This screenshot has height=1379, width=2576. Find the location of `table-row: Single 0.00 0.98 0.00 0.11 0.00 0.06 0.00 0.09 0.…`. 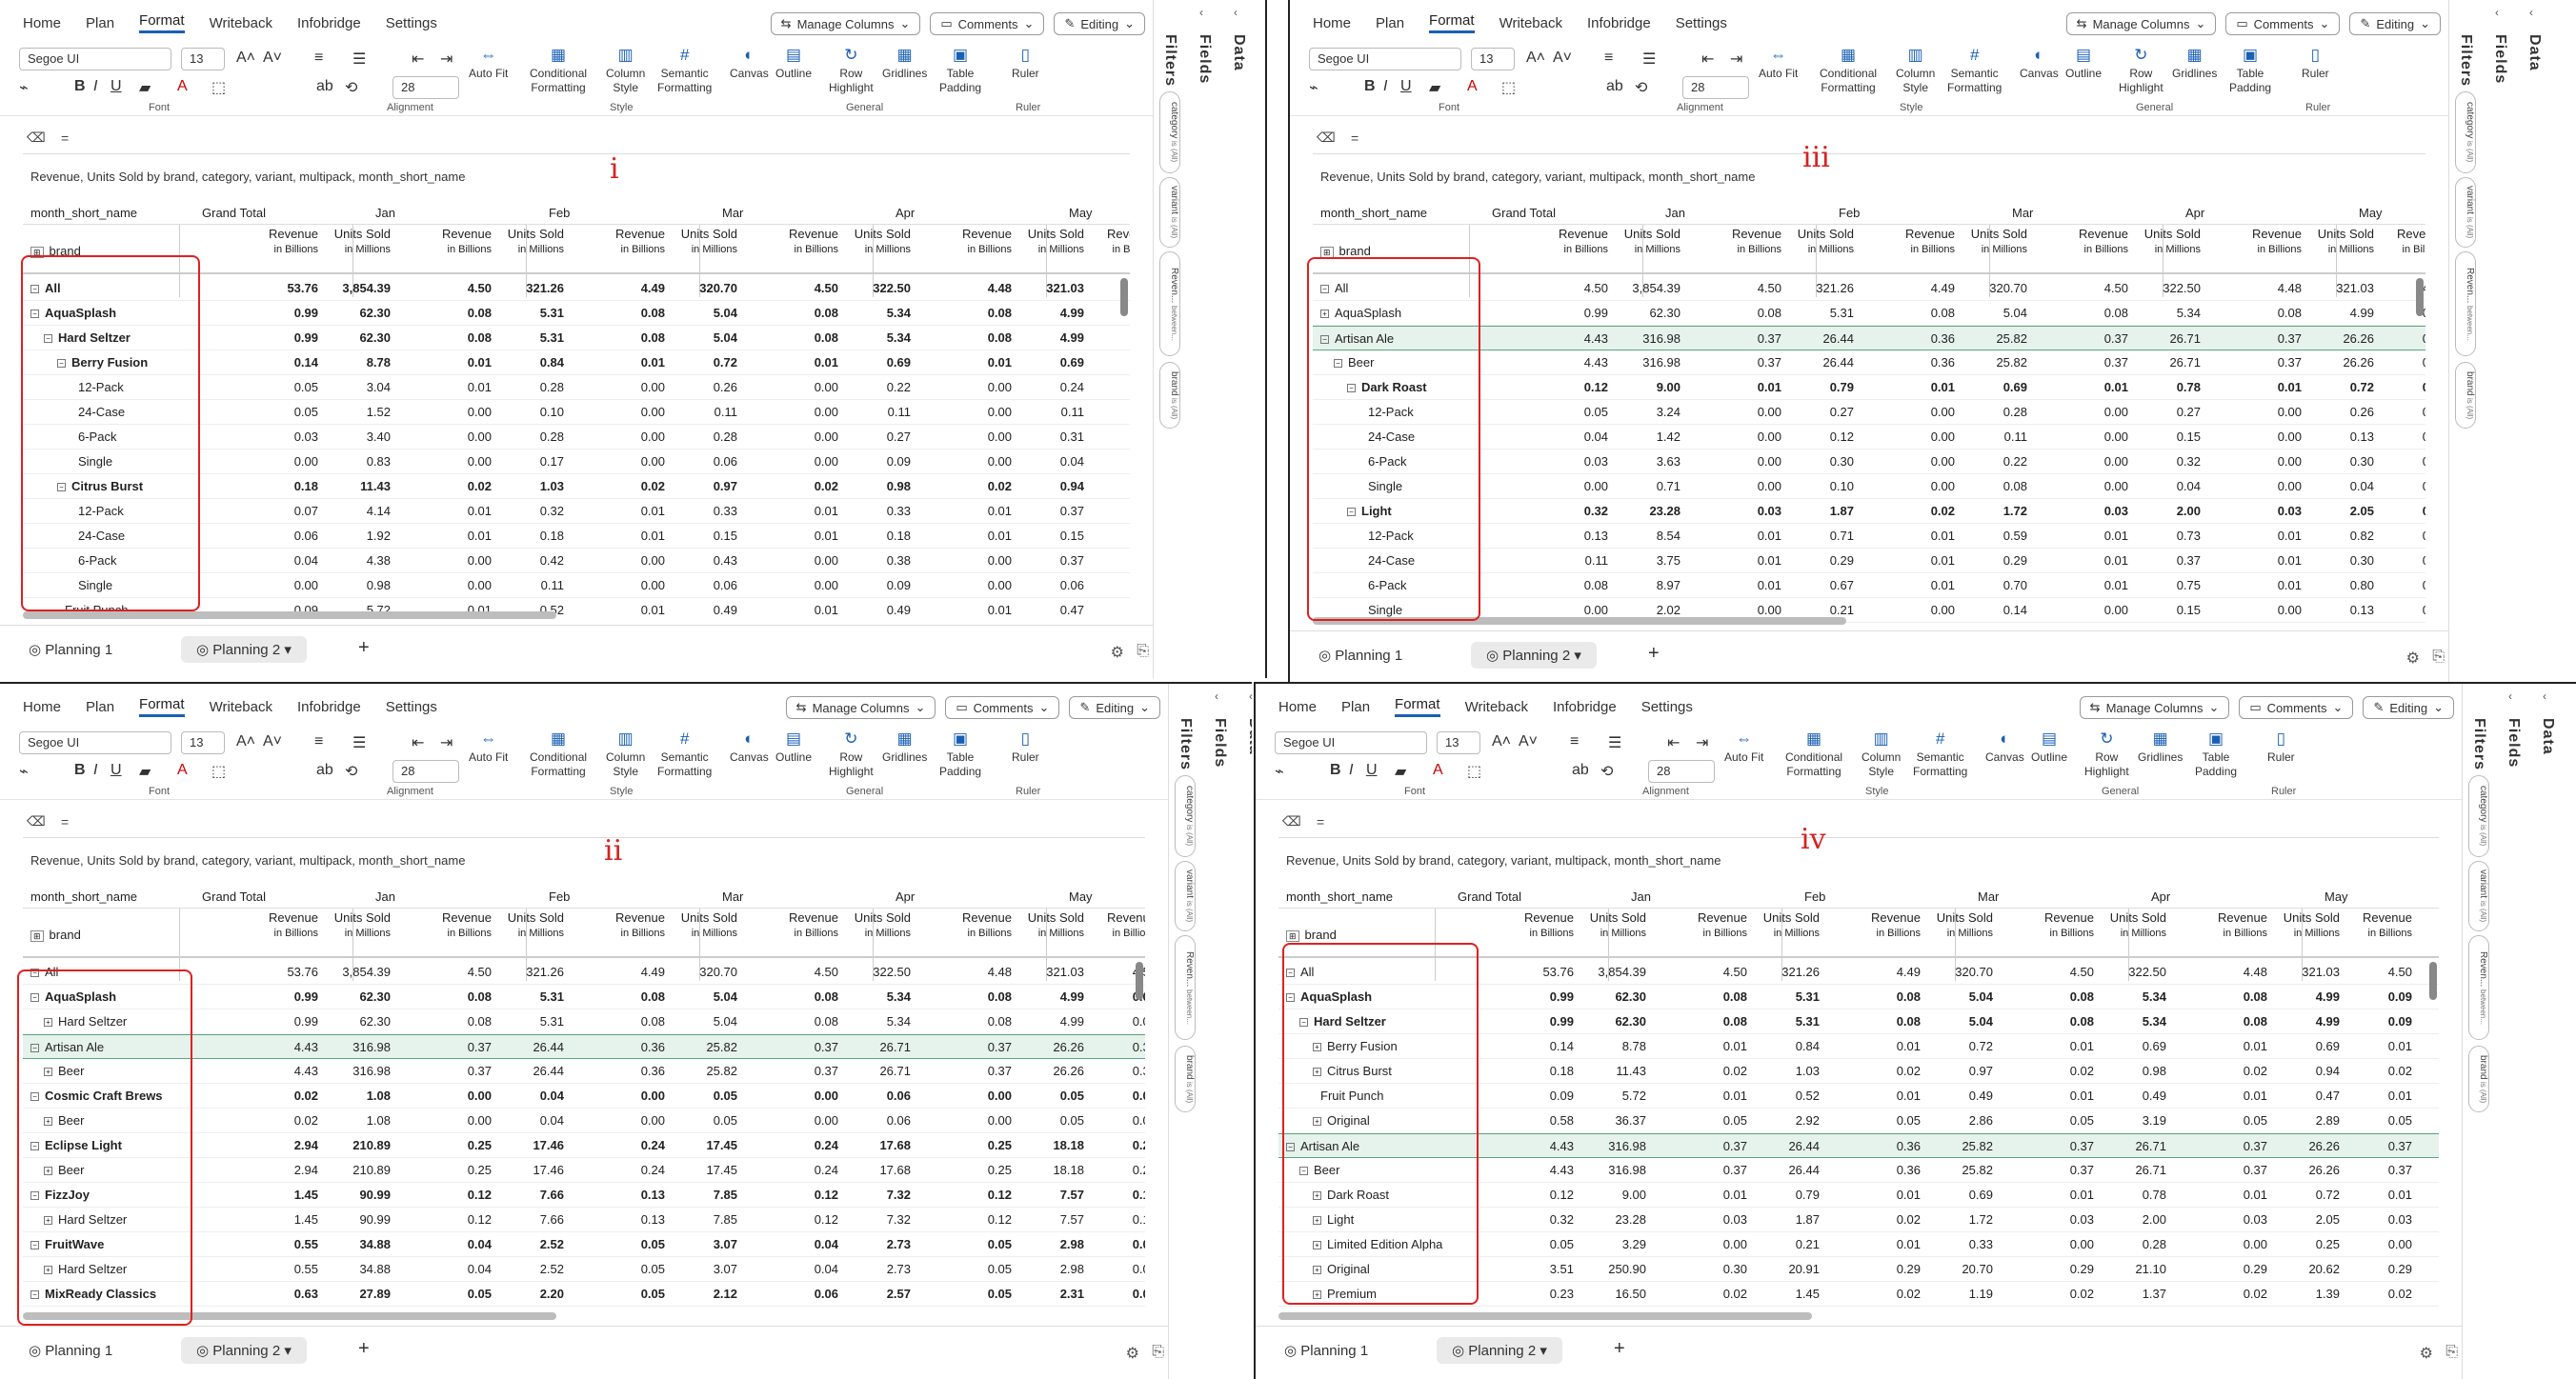

table-row: Single 0.00 0.98 0.00 0.11 0.00 0.06 0.00 0.09 0.… is located at coordinates (576, 585).